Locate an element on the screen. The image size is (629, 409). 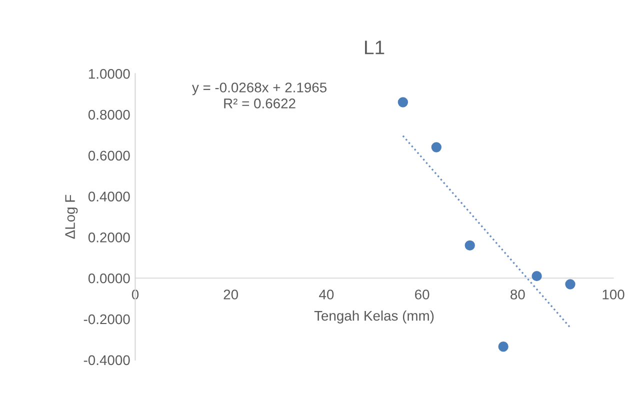
y-tick-label: -0.2000 is located at coordinates (107, 319).